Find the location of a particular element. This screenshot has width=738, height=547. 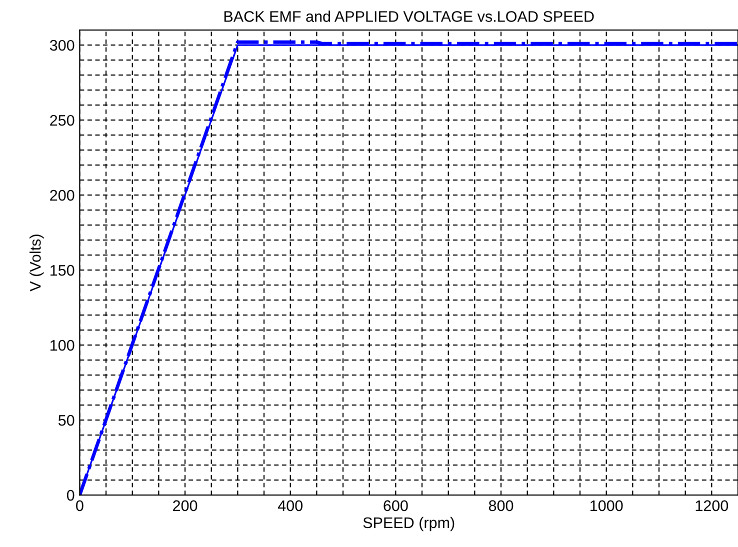

chart-title: BACK EMF and APPLIED VOLTAGE vs.LOAD SPEED is located at coordinates (409, 16).